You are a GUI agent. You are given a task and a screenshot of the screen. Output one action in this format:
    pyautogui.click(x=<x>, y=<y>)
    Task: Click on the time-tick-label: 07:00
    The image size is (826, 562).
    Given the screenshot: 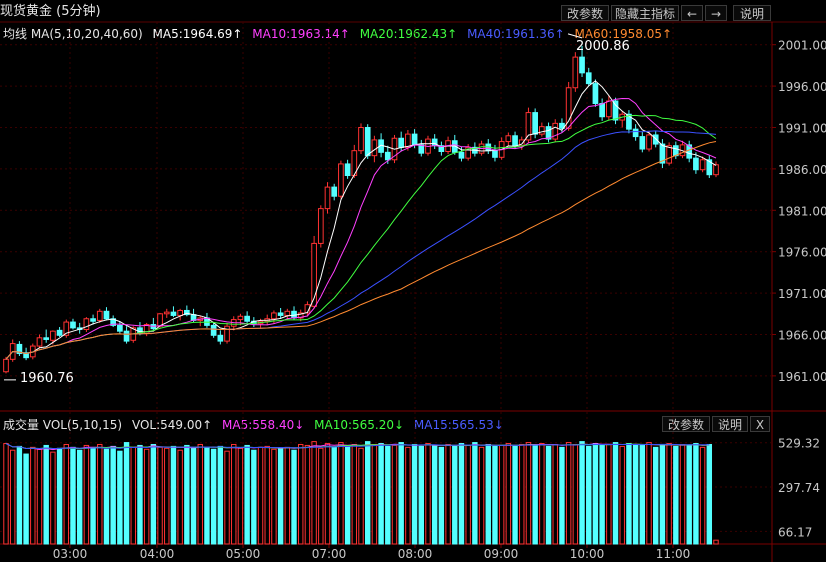 What is the action you would take?
    pyautogui.click(x=329, y=554)
    